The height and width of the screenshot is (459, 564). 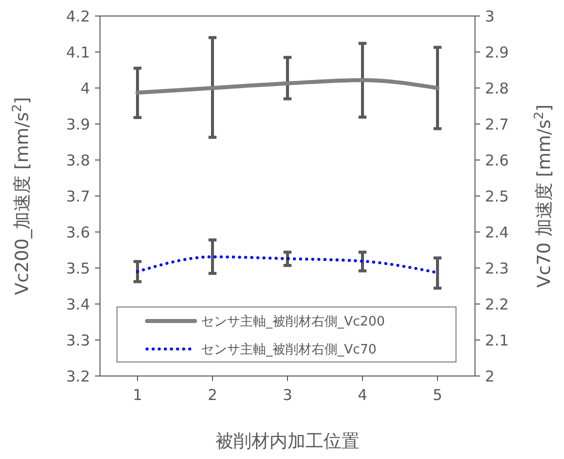 I want to click on y-tick-label: 3.8, so click(x=78, y=160).